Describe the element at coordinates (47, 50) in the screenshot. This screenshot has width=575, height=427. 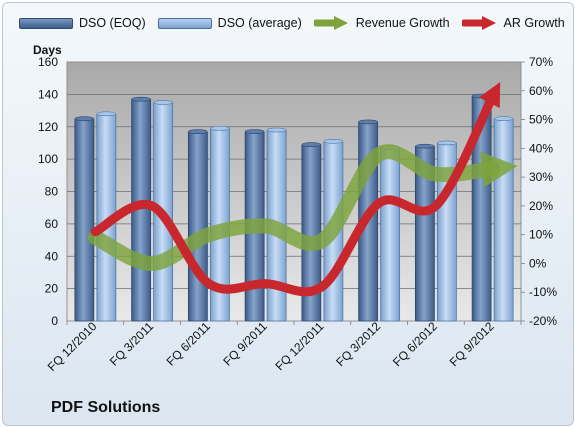
I see `y-axis-title: Days` at that location.